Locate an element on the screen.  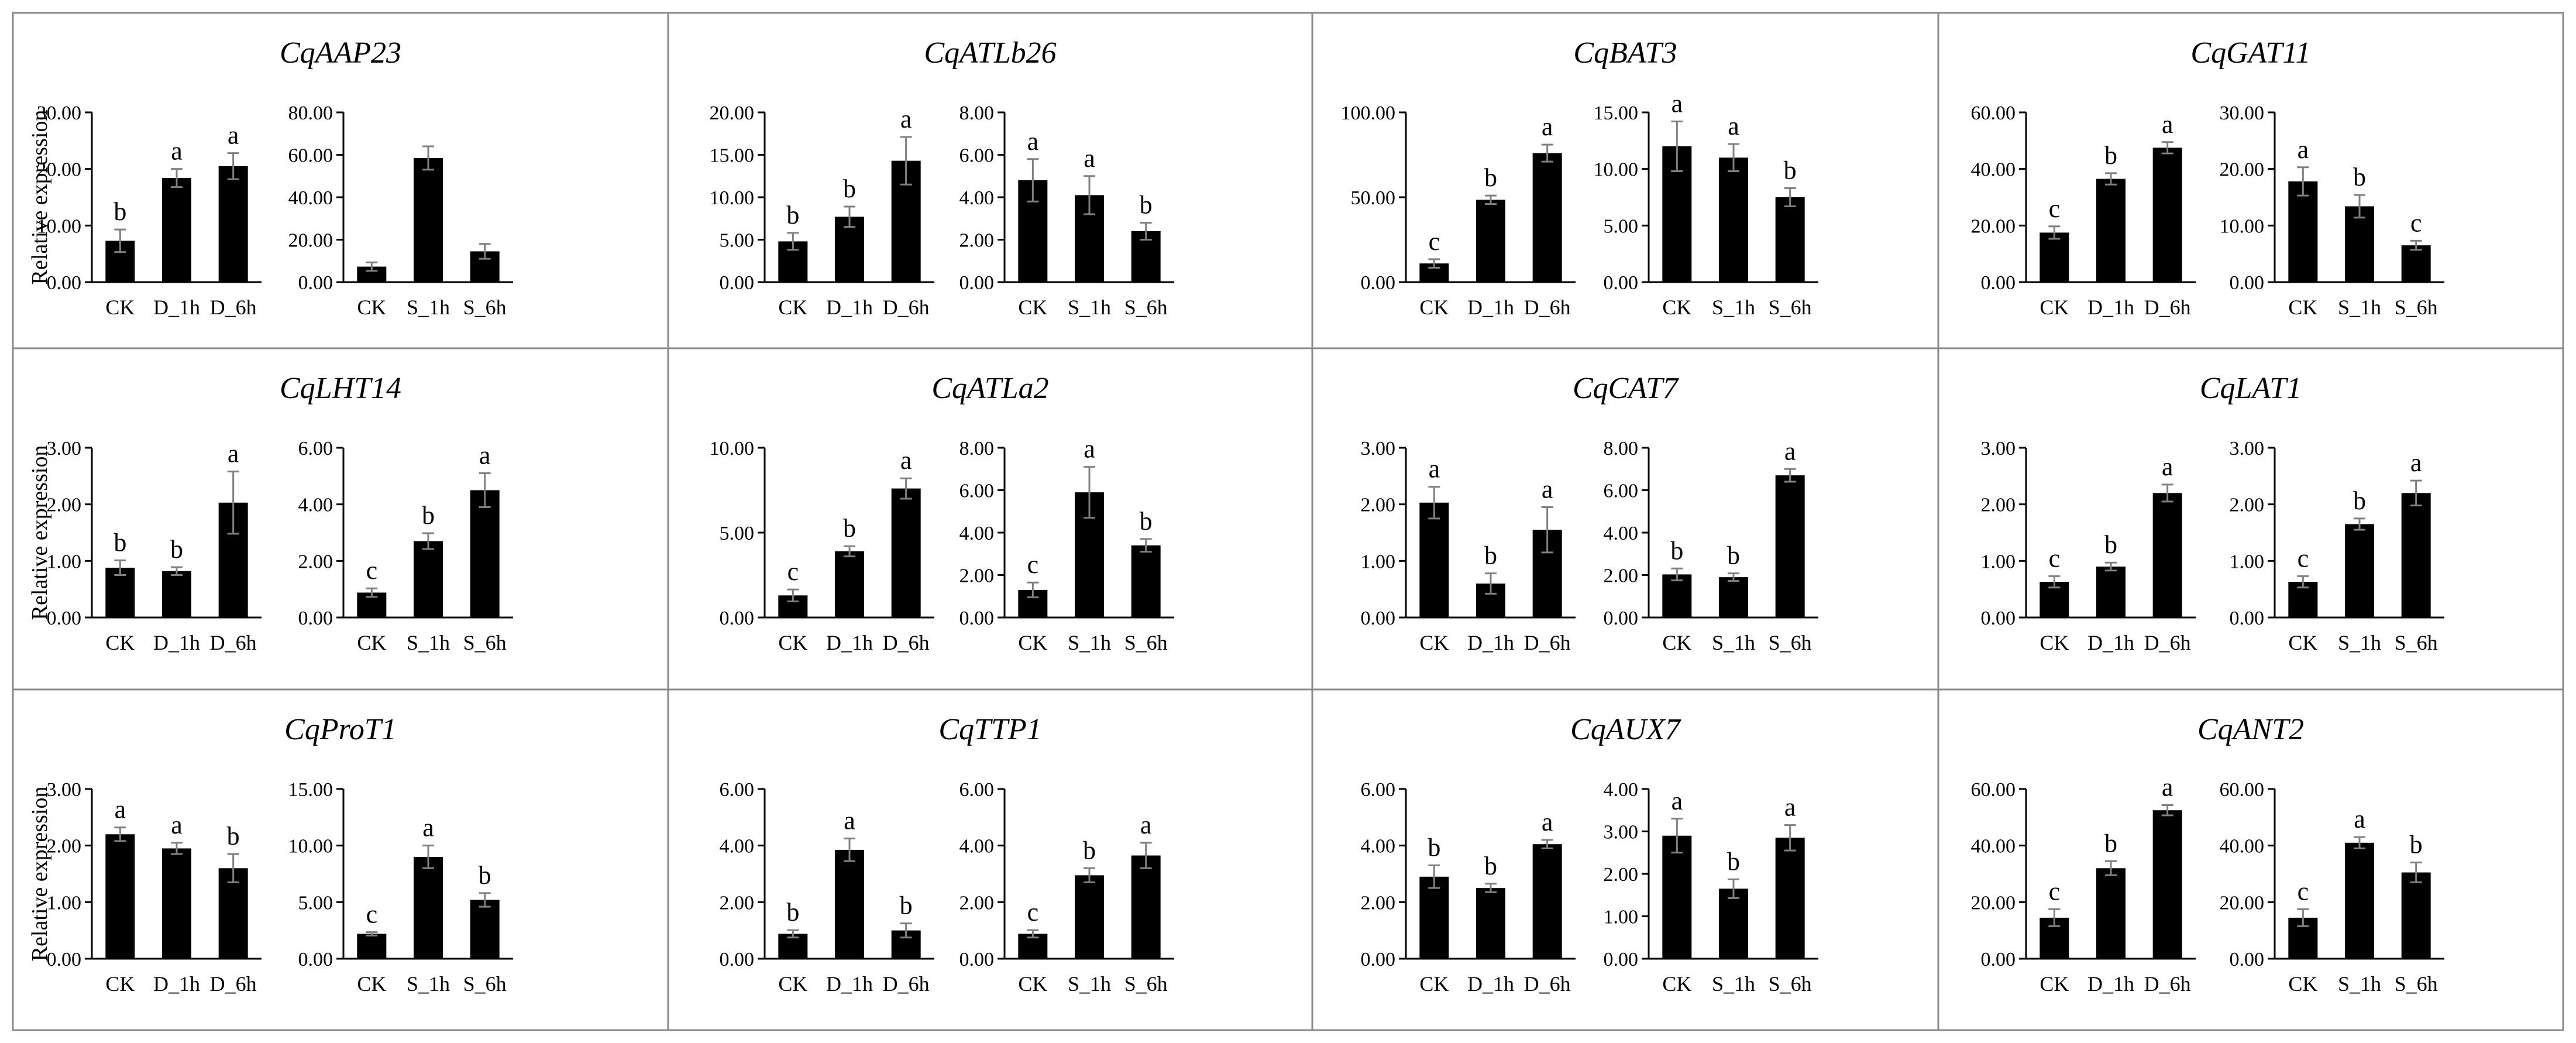
y-tick-label: 40.00 is located at coordinates (2242, 846).